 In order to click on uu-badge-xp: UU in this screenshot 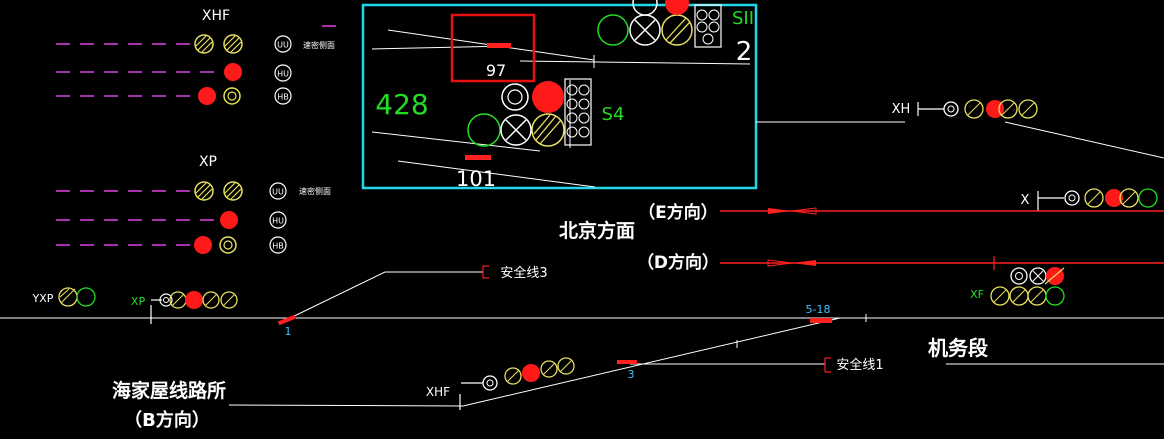, I will do `click(278, 192)`.